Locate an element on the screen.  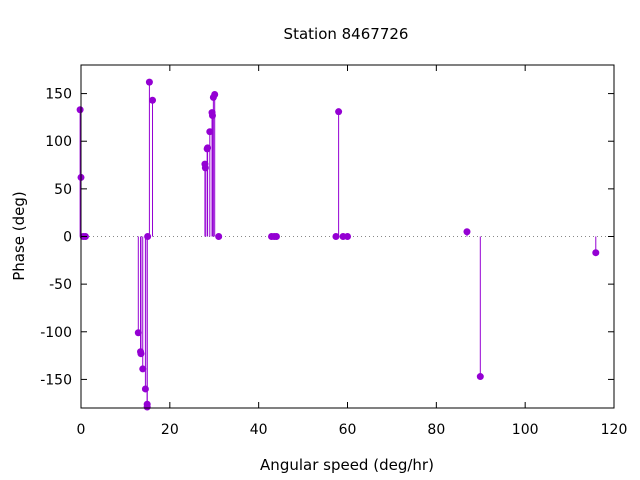
y-tick-label-2: -50 is located at coordinates (60, 285).